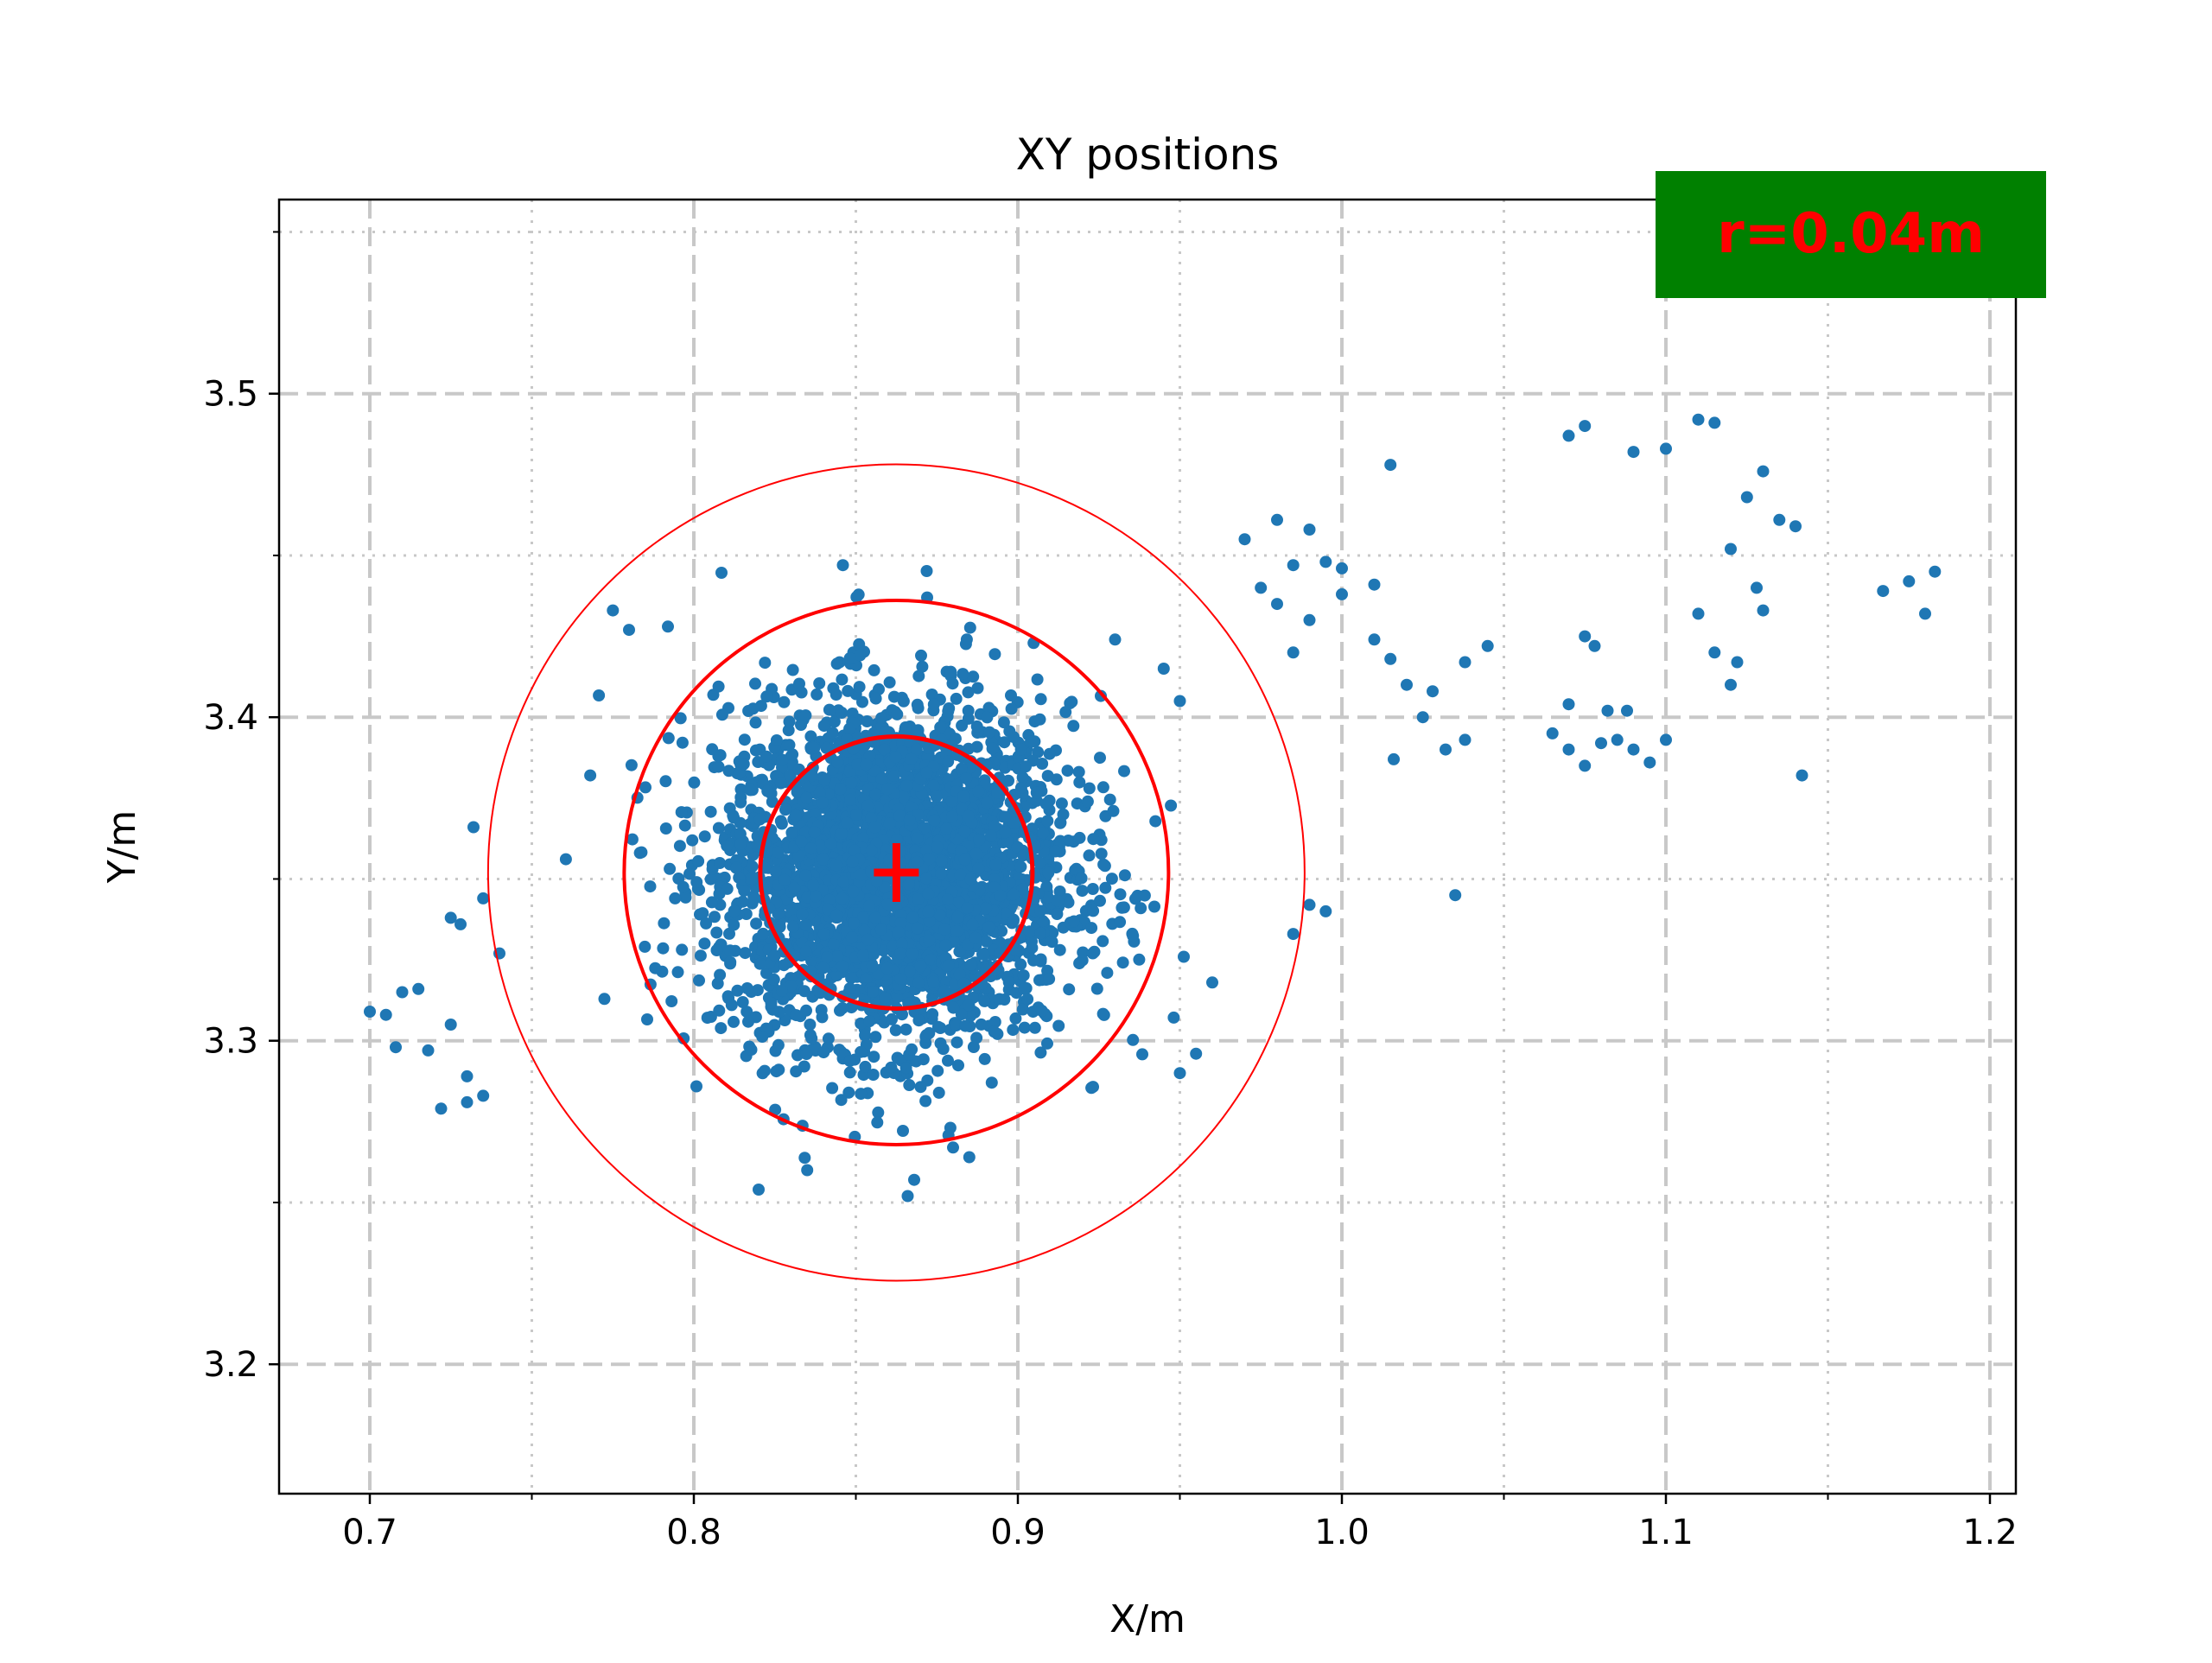 The width and height of the screenshot is (2212, 1663). What do you see at coordinates (1342, 1533) in the screenshot?
I see `x-tick-label: 1.0` at bounding box center [1342, 1533].